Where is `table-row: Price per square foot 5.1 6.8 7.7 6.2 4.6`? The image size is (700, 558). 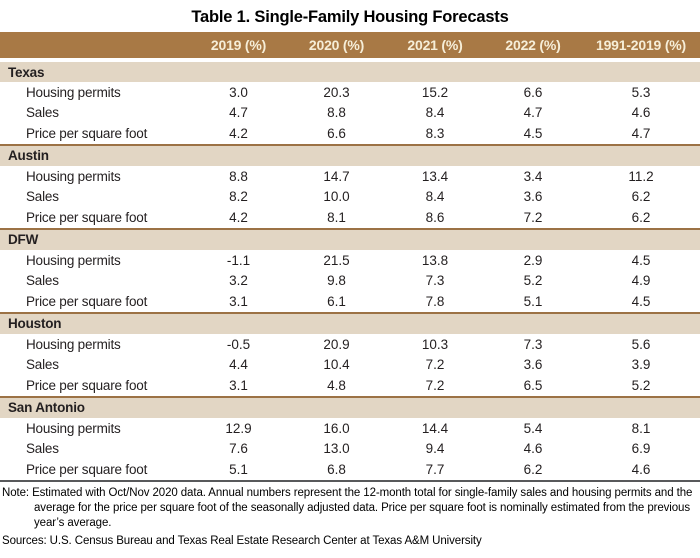
table-row: Price per square foot 5.1 6.8 7.7 6.2 4.6 is located at coordinates (350, 469).